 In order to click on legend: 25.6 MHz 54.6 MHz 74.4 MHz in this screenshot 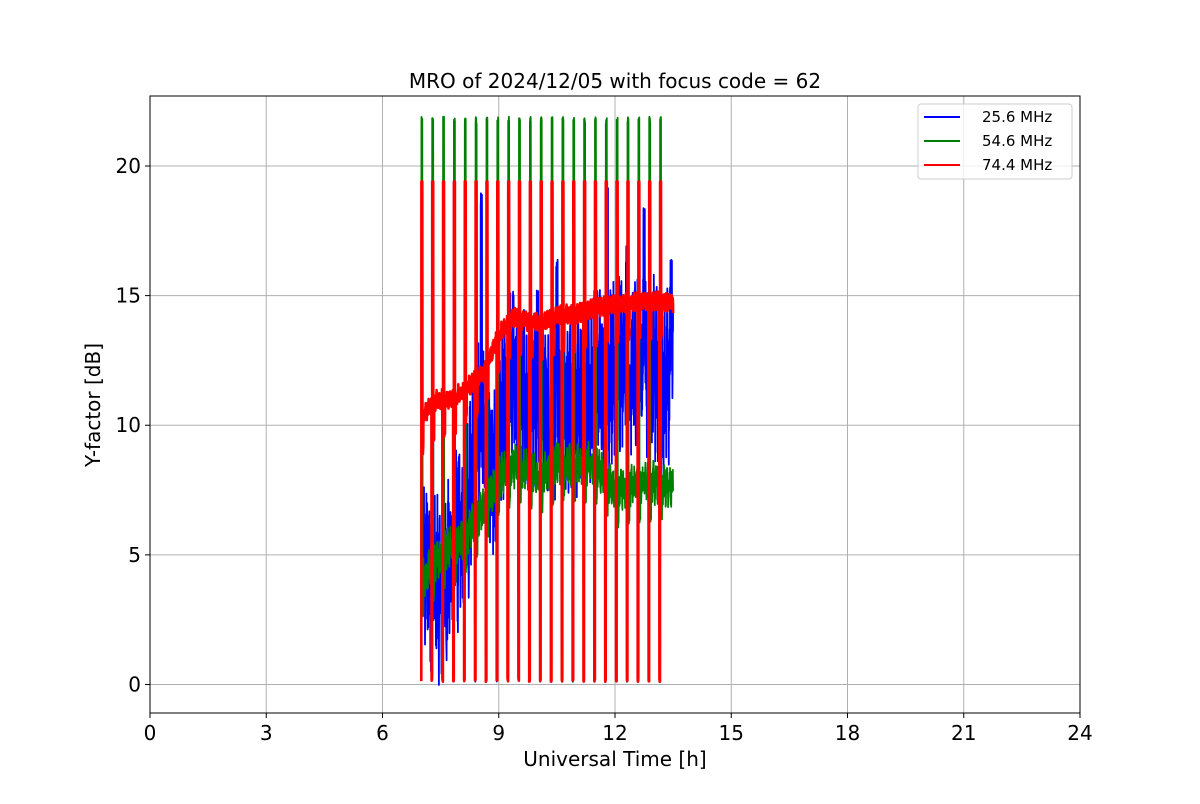, I will do `click(995, 141)`.